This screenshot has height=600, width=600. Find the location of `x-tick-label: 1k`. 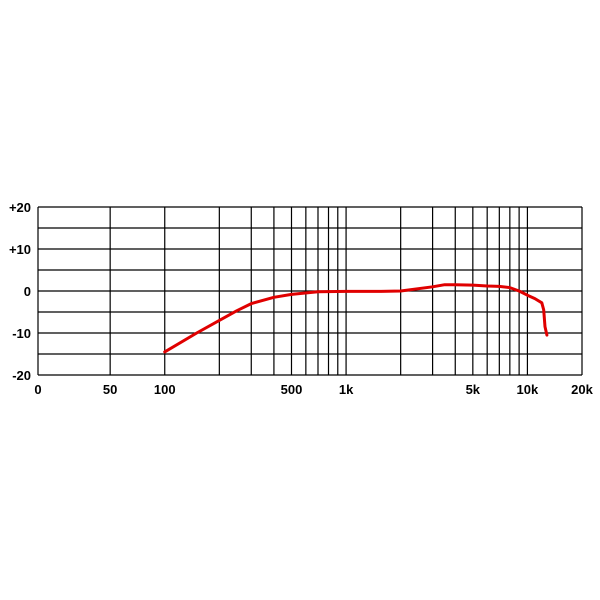

x-tick-label: 1k is located at coordinates (346, 389).